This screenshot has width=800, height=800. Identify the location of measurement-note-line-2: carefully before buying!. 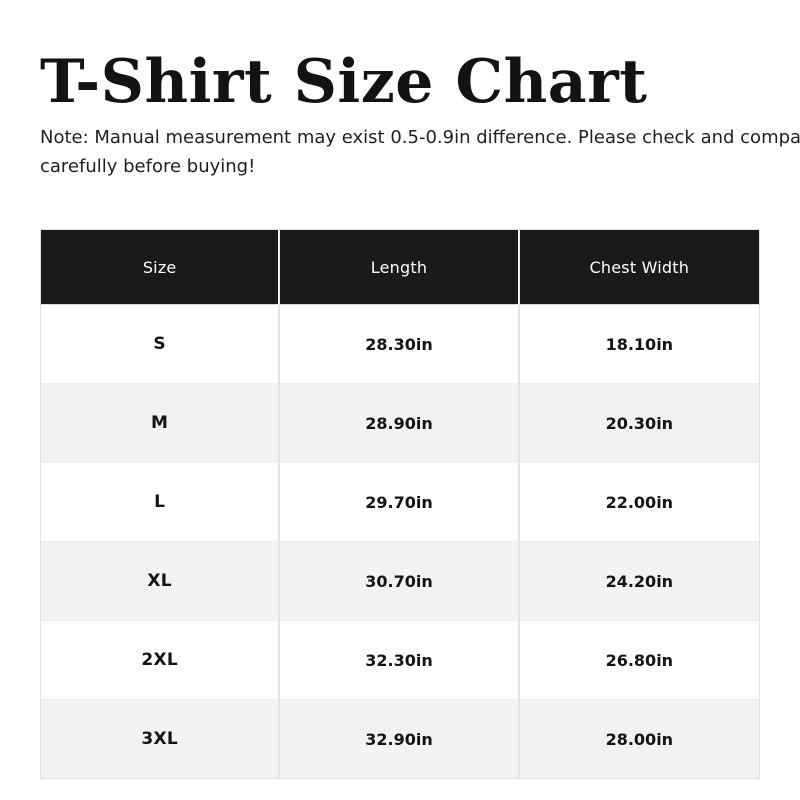
(148, 166).